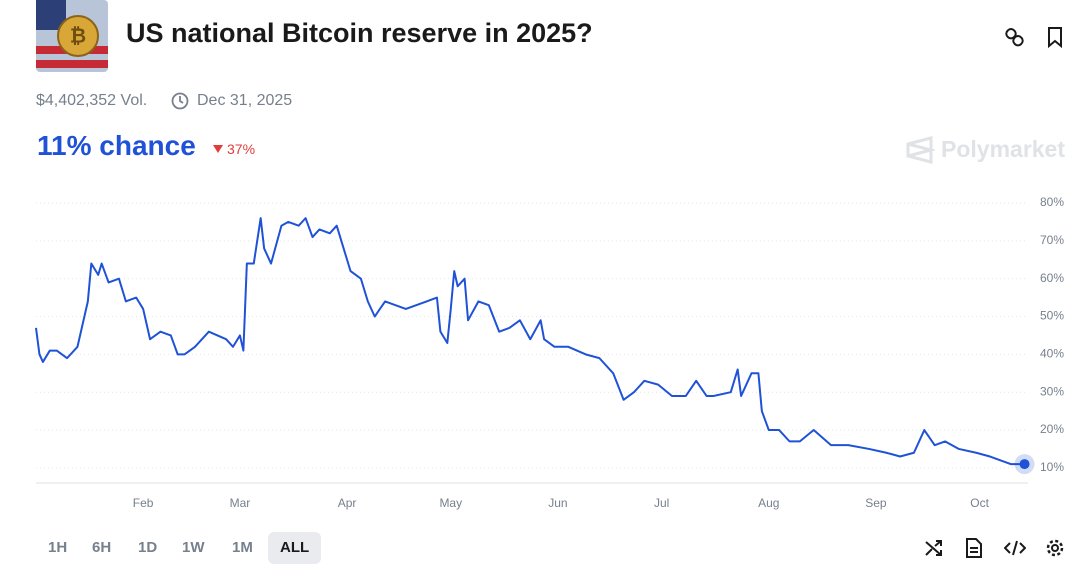 The height and width of the screenshot is (582, 1092). Describe the element at coordinates (974, 548) in the screenshot. I see `document-icon` at that location.